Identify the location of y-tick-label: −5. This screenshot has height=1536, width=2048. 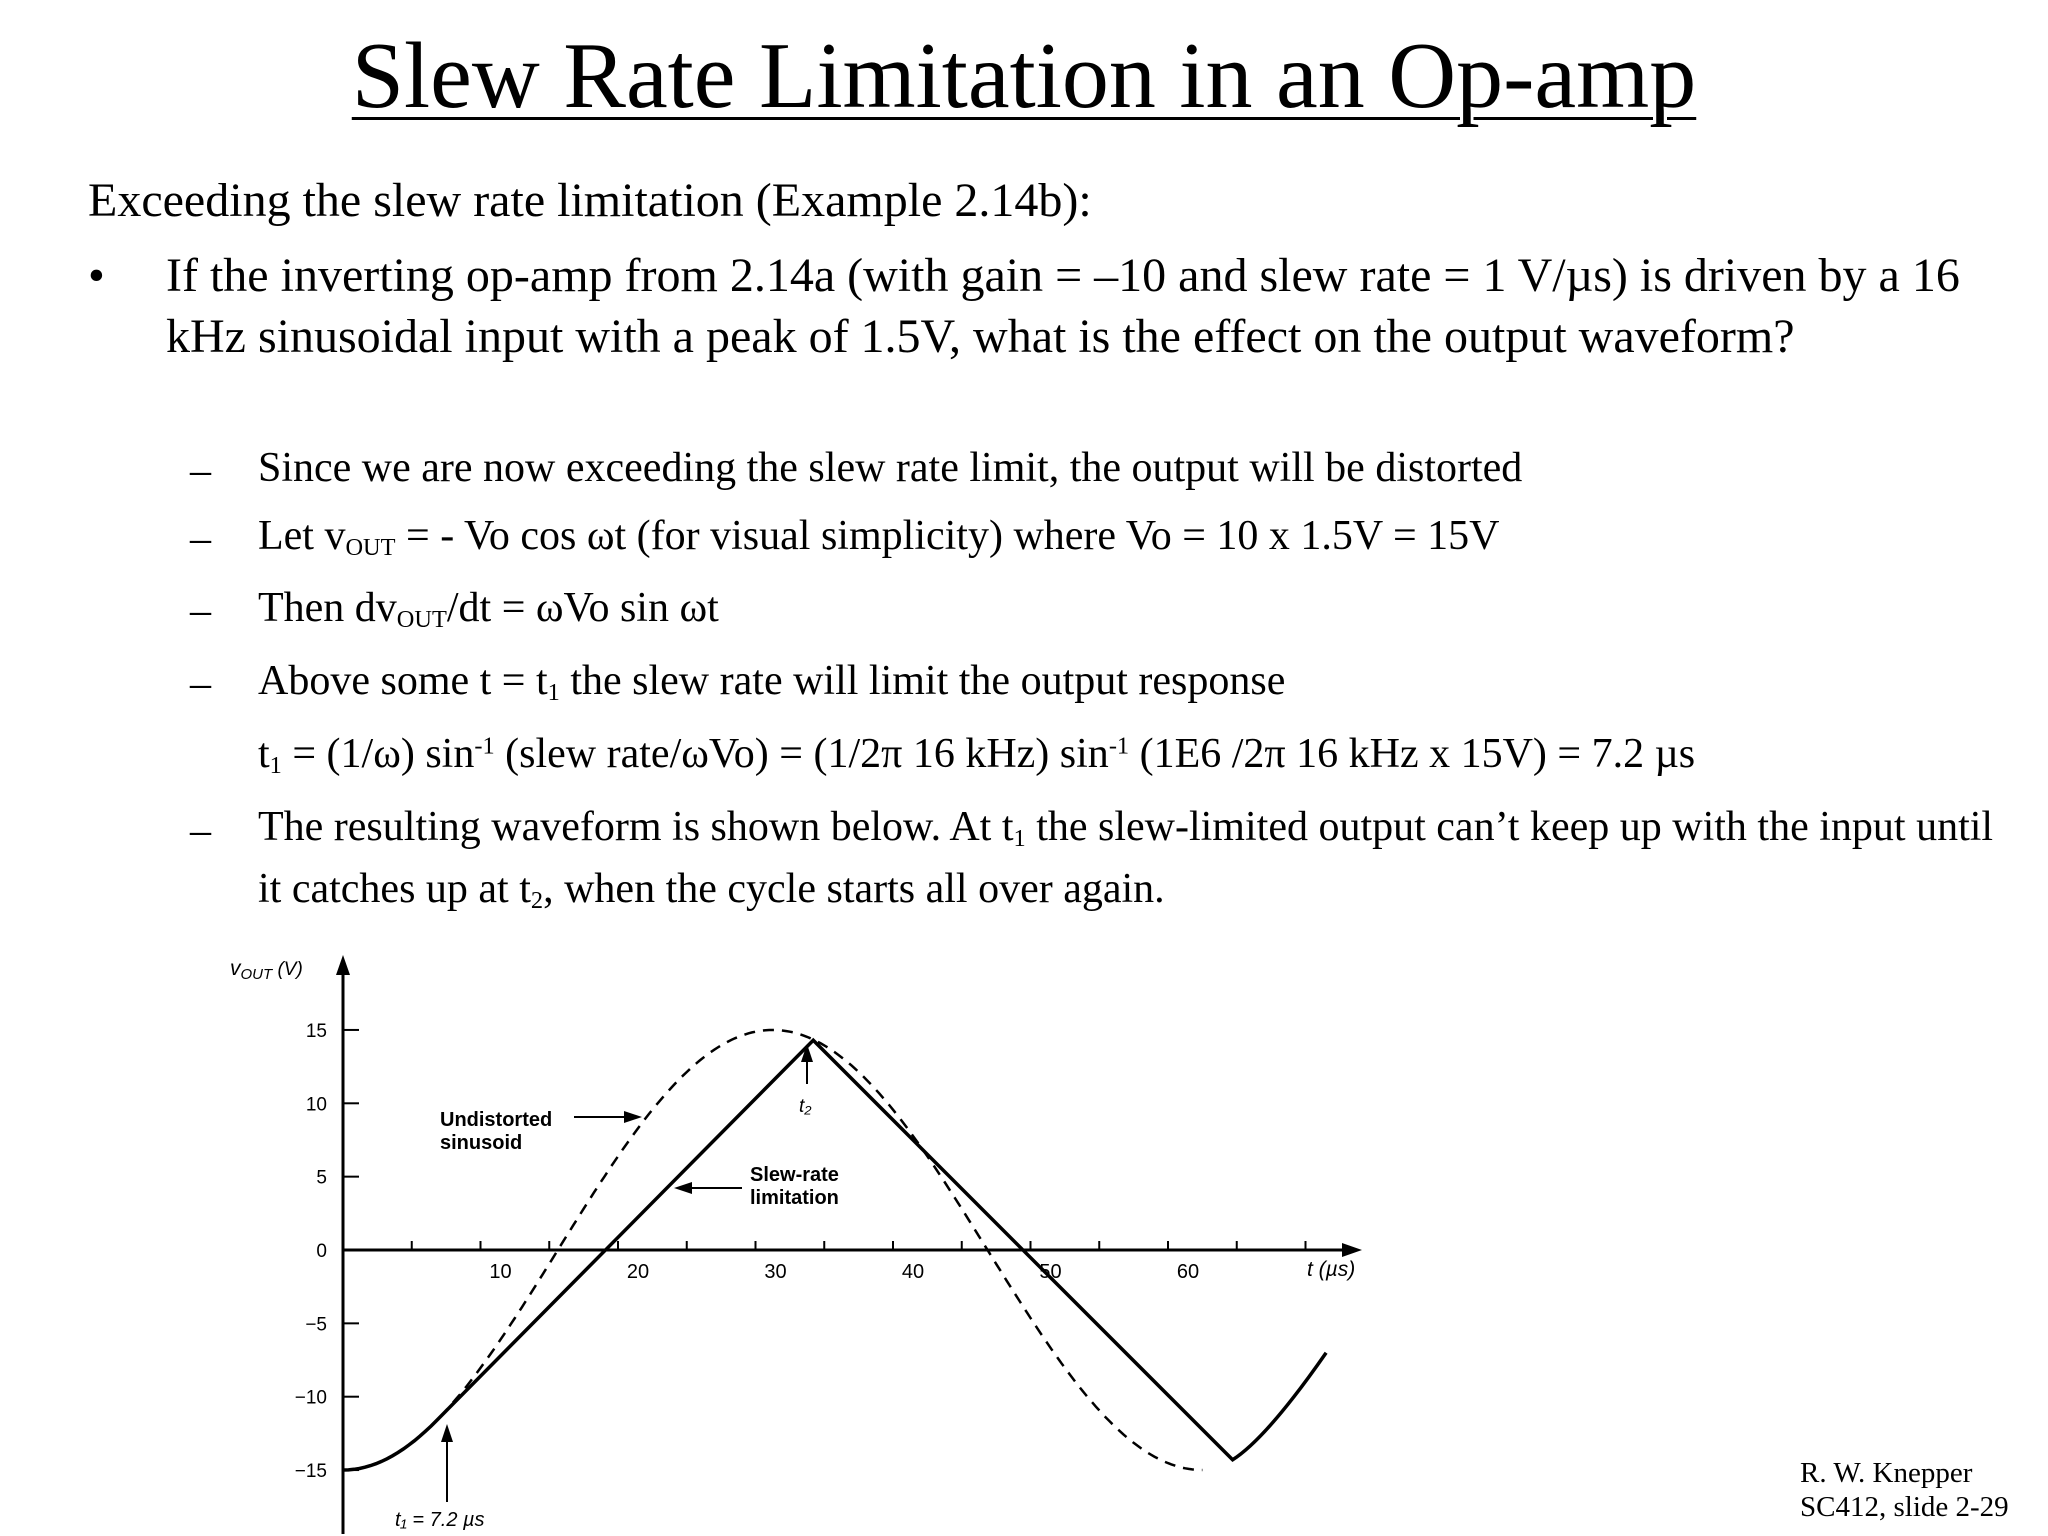
(316, 1324).